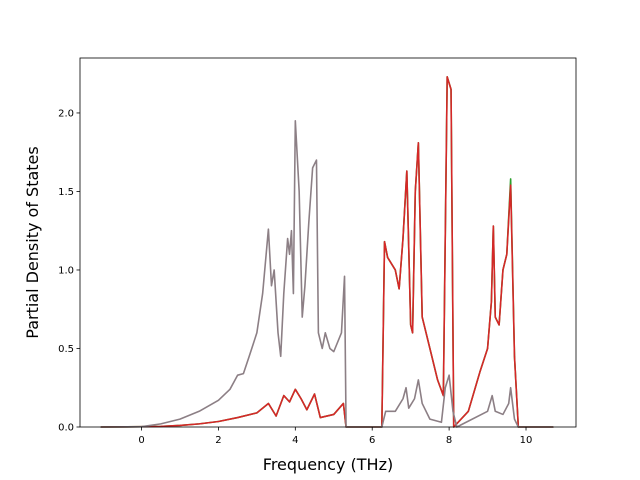  Describe the element at coordinates (66, 270) in the screenshot. I see `y-tick-label: 1.0` at that location.